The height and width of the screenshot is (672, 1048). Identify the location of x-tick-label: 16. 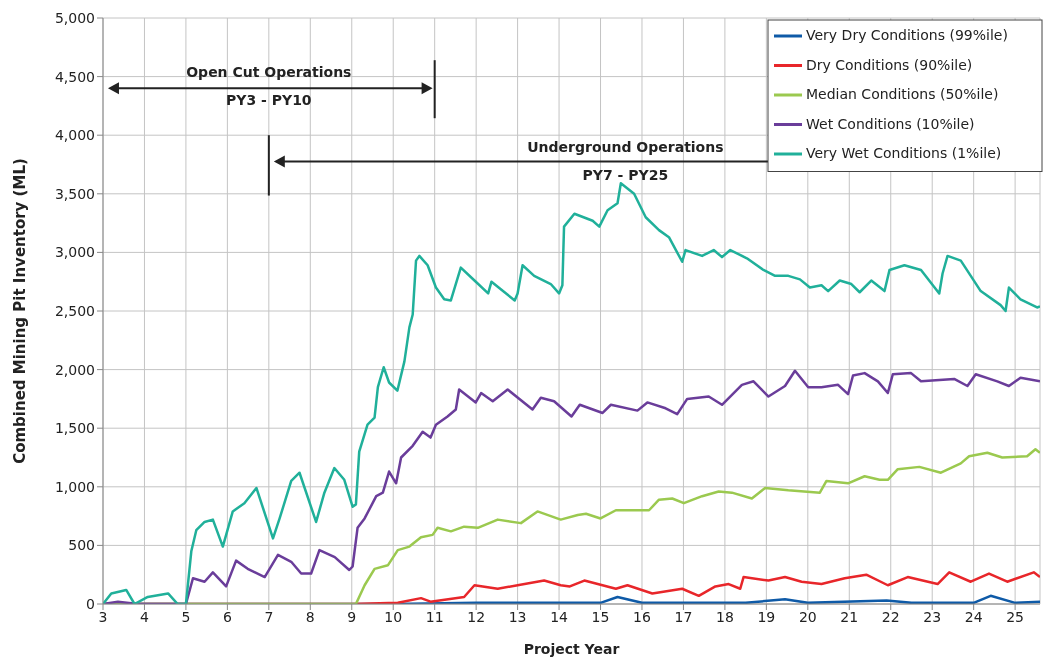
(642, 616).